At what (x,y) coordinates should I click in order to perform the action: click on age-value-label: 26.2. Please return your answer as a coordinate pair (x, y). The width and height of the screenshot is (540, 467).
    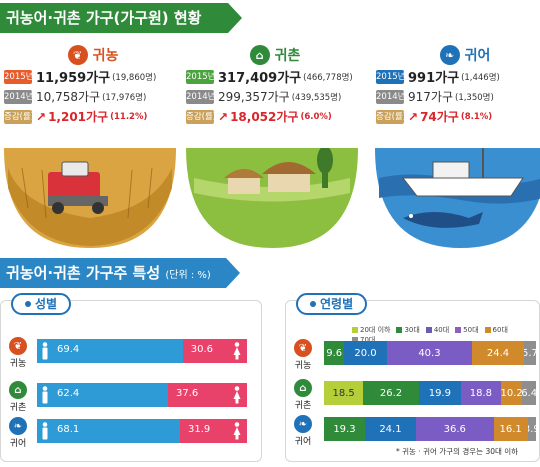
    Looking at the image, I should click on (391, 393).